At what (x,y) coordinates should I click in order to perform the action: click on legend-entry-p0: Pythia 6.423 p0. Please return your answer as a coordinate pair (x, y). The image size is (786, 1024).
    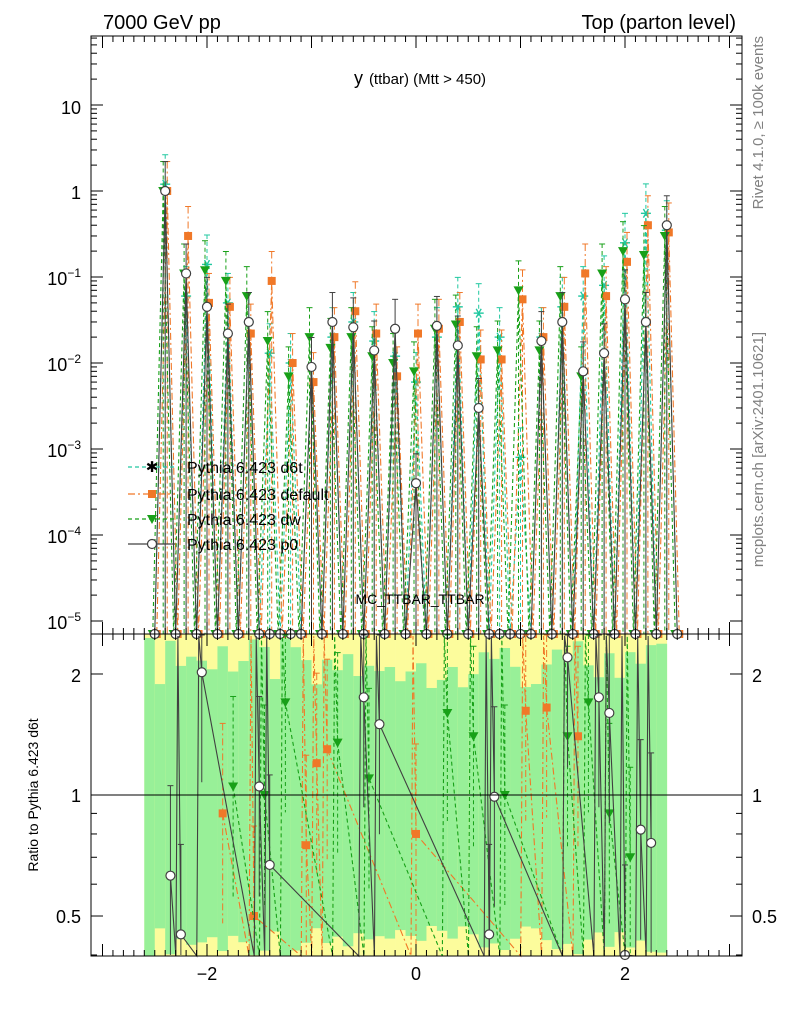
    Looking at the image, I should click on (213, 545).